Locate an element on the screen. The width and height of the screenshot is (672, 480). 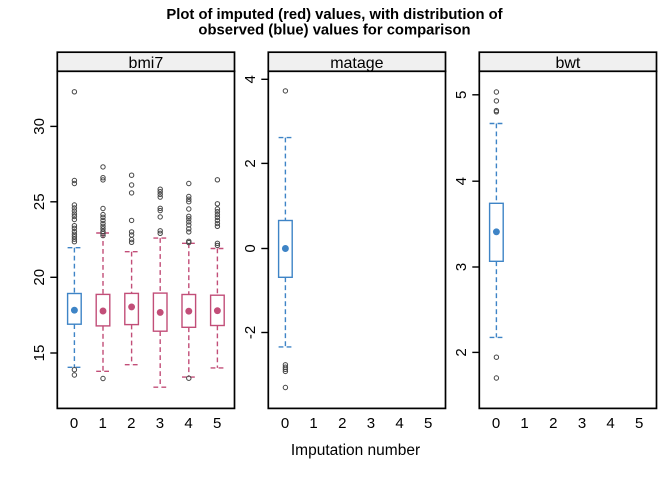
svg-text: 15 is located at coordinates (39, 353).